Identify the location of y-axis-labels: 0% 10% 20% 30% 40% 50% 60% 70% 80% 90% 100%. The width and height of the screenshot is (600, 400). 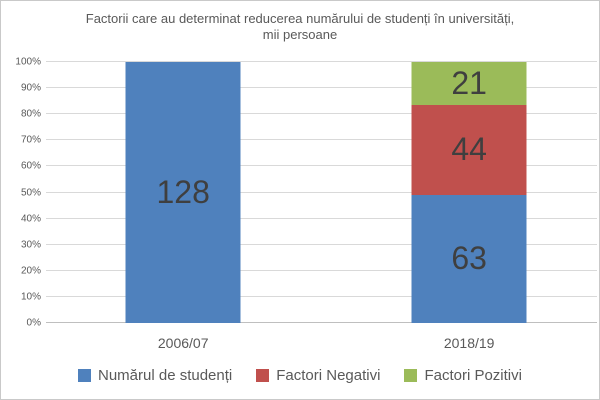
(21, 193).